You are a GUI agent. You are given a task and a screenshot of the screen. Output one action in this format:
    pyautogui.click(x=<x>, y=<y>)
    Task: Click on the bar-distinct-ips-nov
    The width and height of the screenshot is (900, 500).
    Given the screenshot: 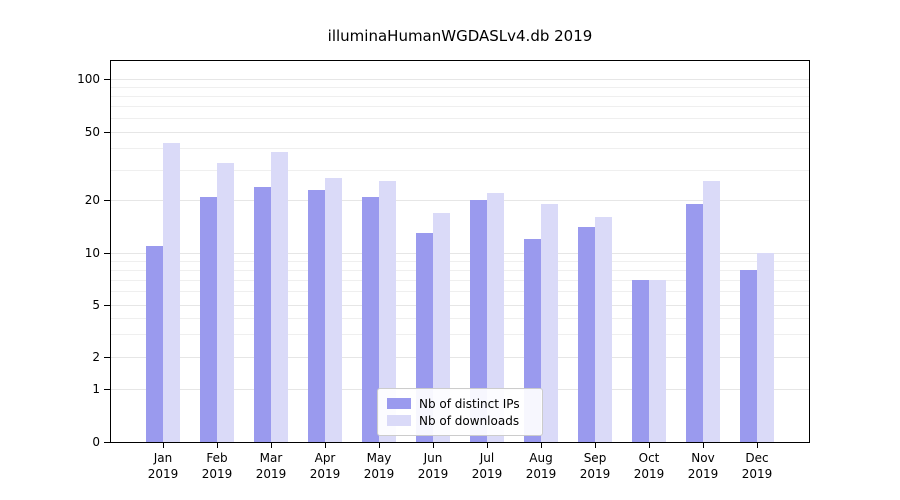 What is the action you would take?
    pyautogui.click(x=694, y=323)
    